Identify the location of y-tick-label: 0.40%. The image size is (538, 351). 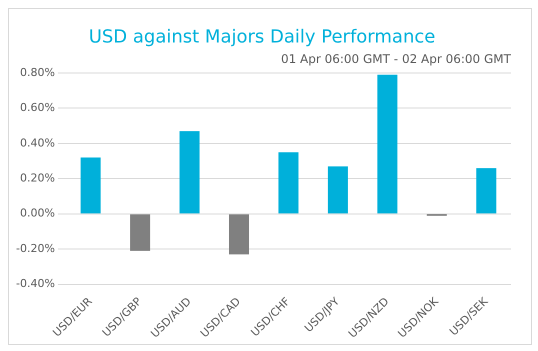
(37, 143).